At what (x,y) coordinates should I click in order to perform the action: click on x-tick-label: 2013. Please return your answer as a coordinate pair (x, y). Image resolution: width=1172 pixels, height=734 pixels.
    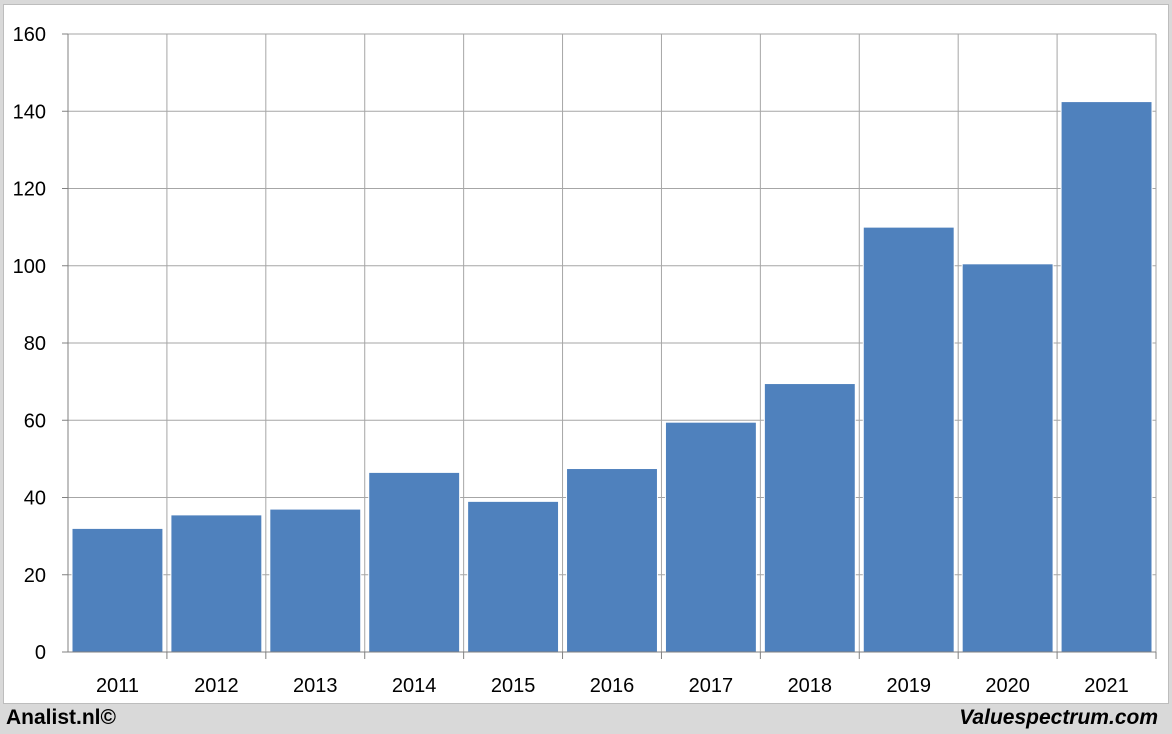
    Looking at the image, I should click on (315, 686).